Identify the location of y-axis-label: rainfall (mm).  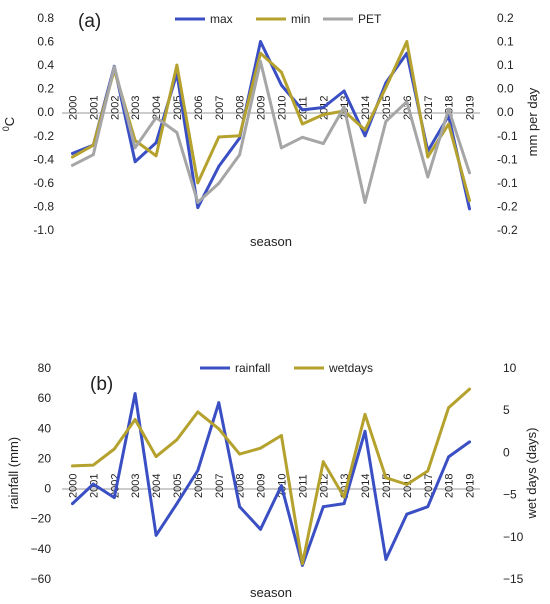
(13, 473).